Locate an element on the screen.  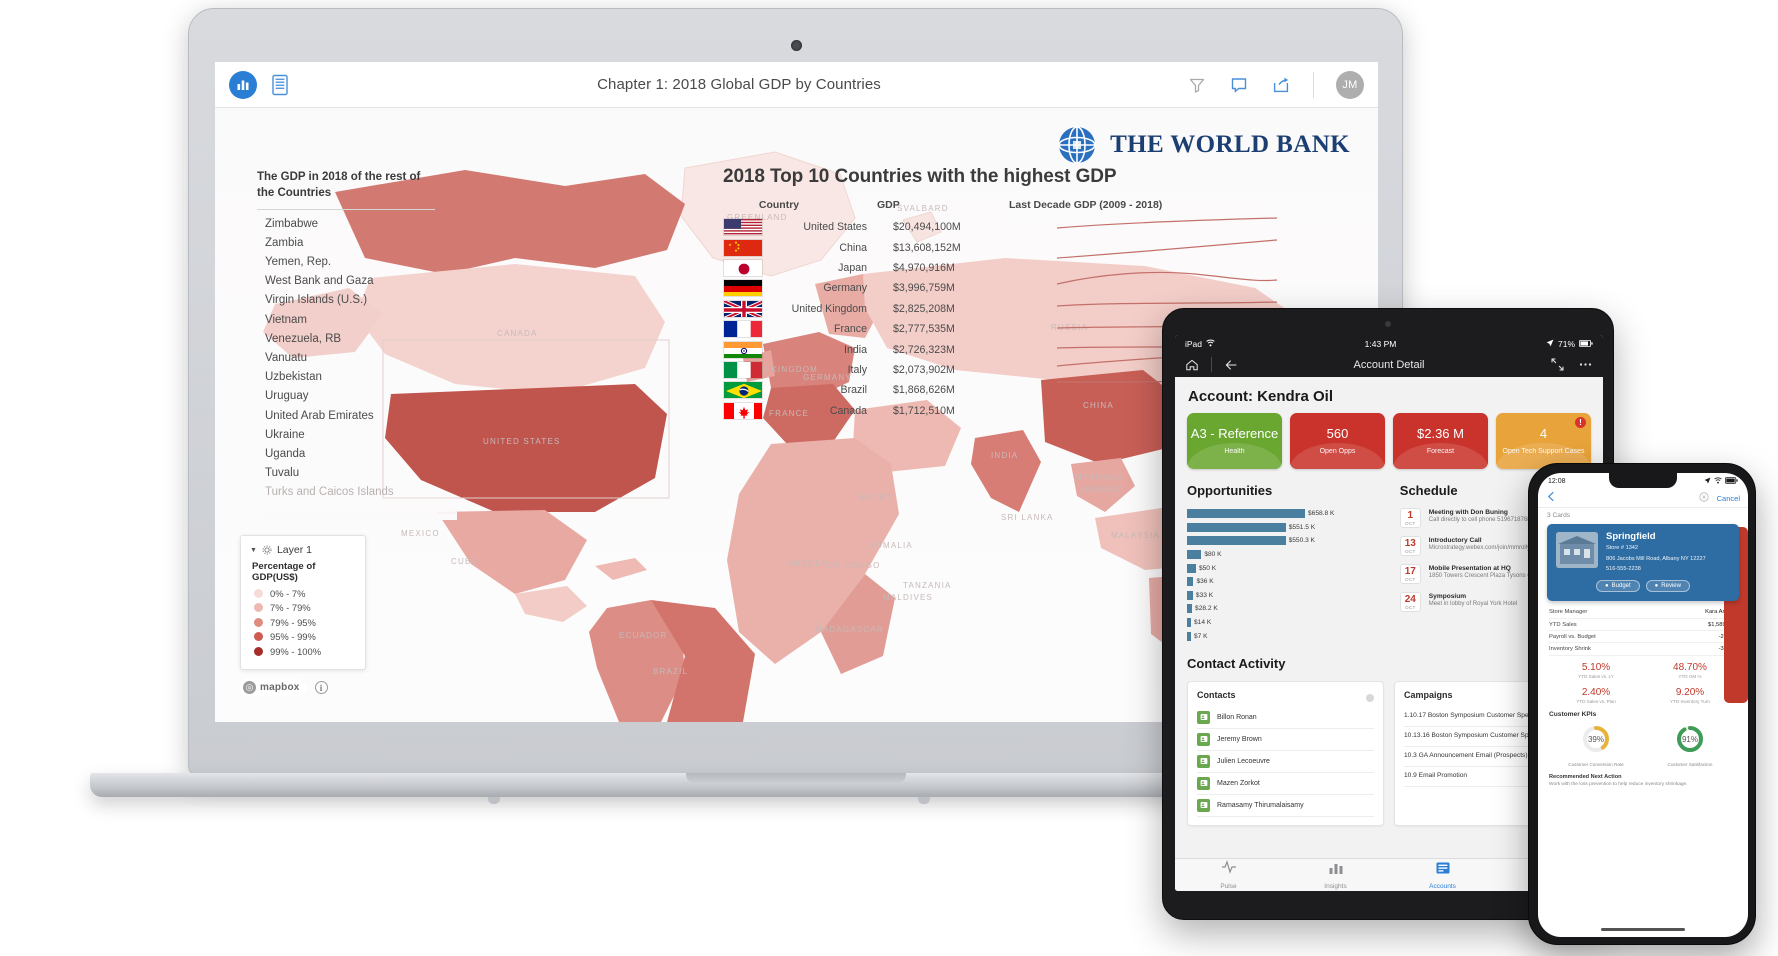
kpi-value: $2.36 M is located at coordinates (1440, 434).